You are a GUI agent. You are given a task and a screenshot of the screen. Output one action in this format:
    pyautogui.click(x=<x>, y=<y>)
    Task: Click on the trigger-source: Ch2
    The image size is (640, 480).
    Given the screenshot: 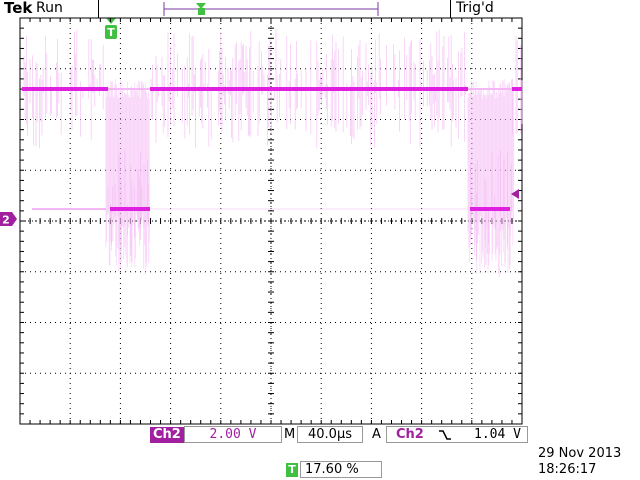 What is the action you would take?
    pyautogui.click(x=410, y=434)
    